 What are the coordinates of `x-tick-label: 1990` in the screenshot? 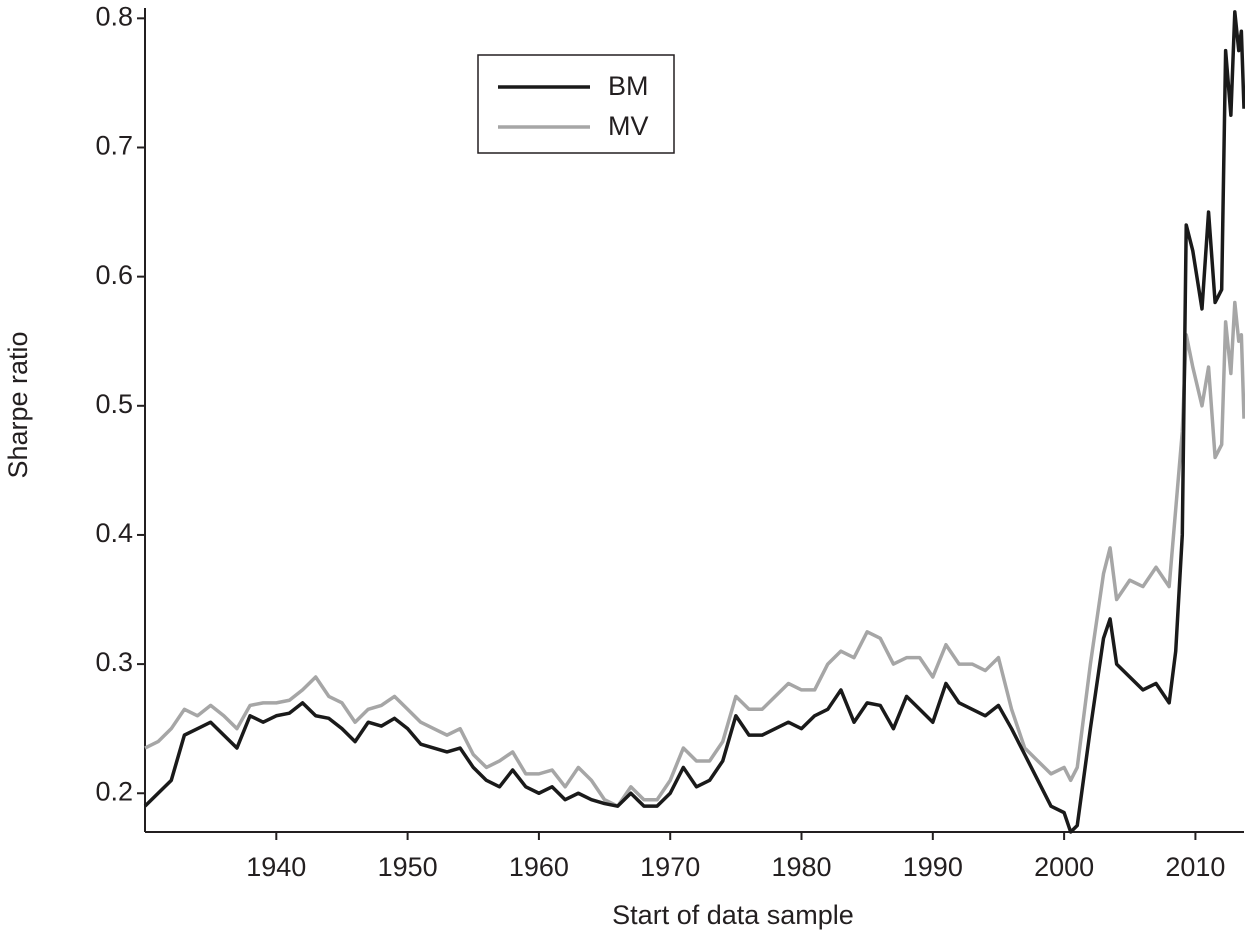 It's located at (933, 867).